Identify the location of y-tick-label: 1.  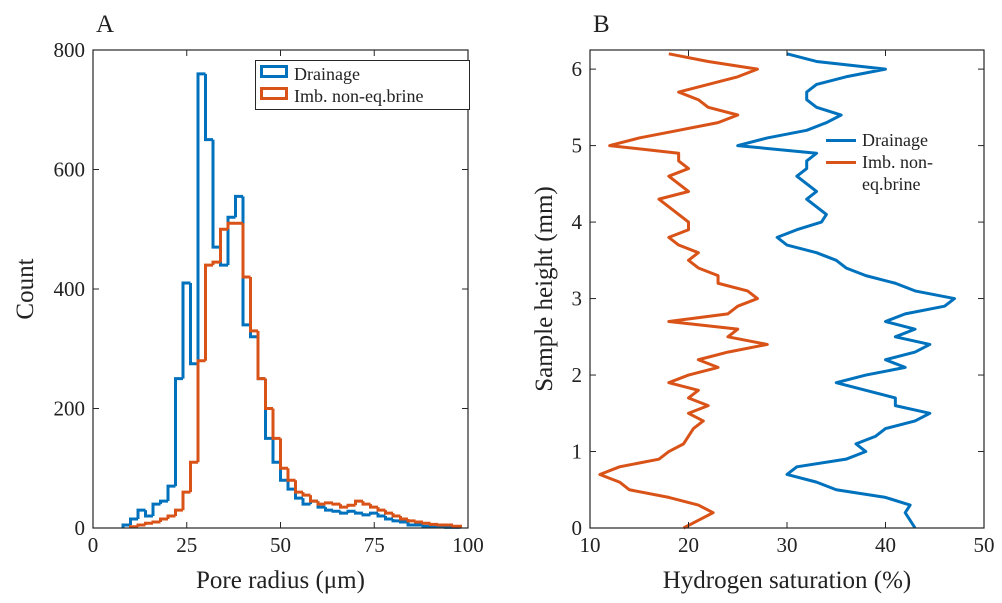
(577, 452).